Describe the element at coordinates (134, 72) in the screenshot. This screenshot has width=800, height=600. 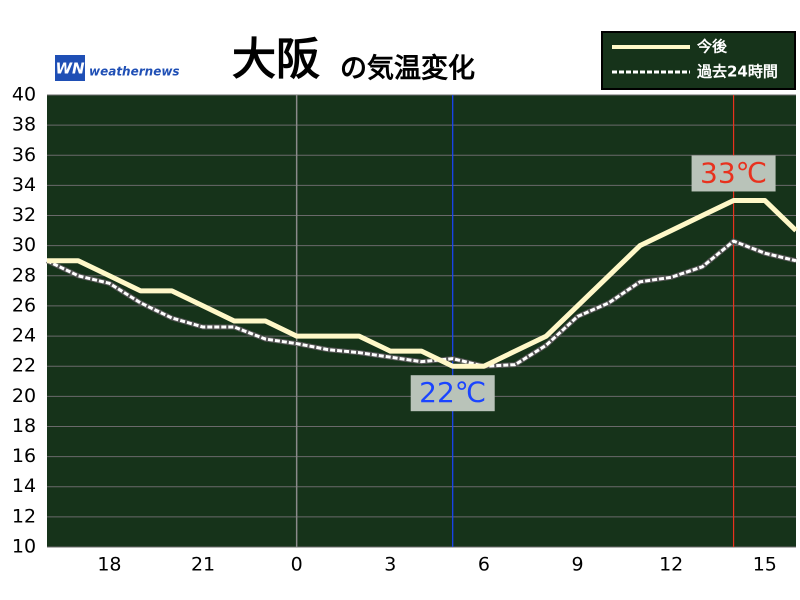
I see `logo-text: weathernews` at that location.